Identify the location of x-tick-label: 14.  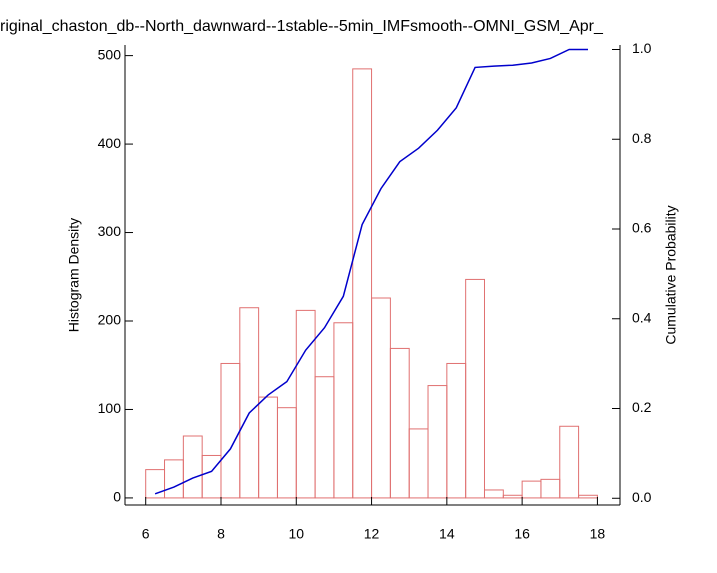
(447, 534).